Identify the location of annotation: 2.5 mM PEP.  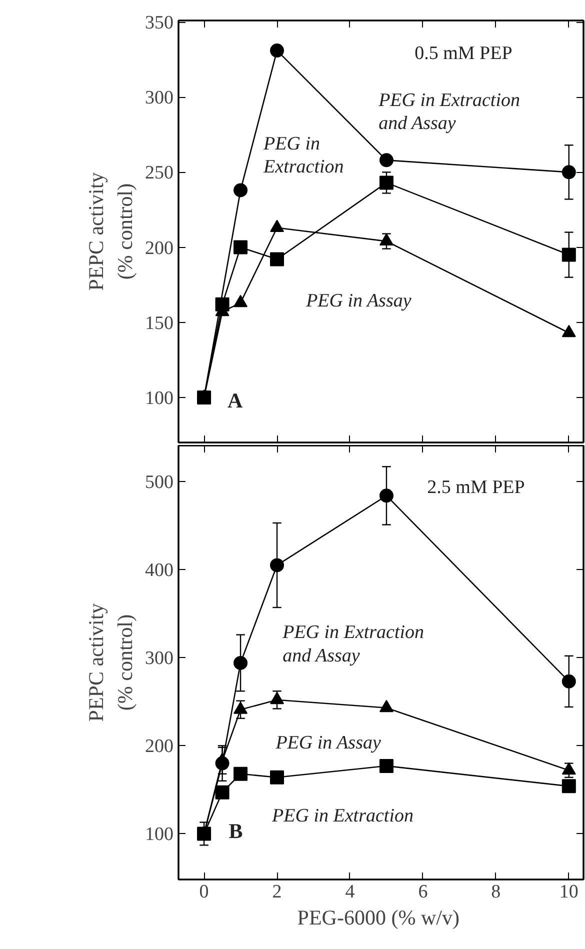
(476, 487).